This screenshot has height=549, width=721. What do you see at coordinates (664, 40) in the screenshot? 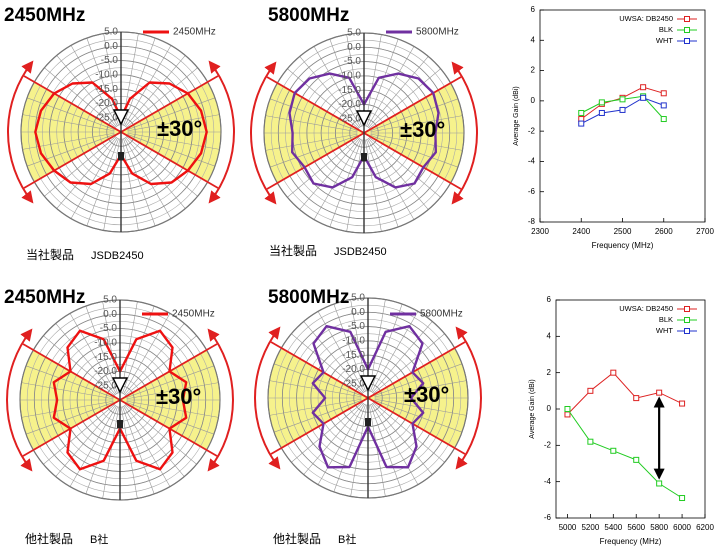
I see `legend-label: WHT` at bounding box center [664, 40].